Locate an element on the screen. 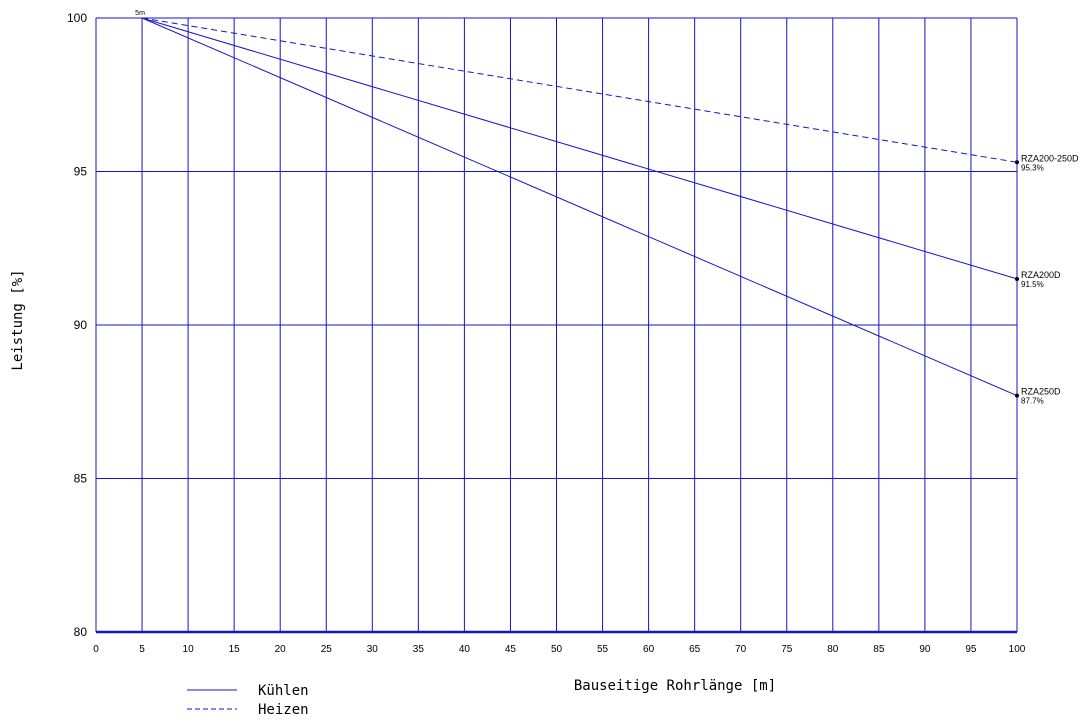 The width and height of the screenshot is (1087, 722). legend: Kühlen Heizen is located at coordinates (248, 700).